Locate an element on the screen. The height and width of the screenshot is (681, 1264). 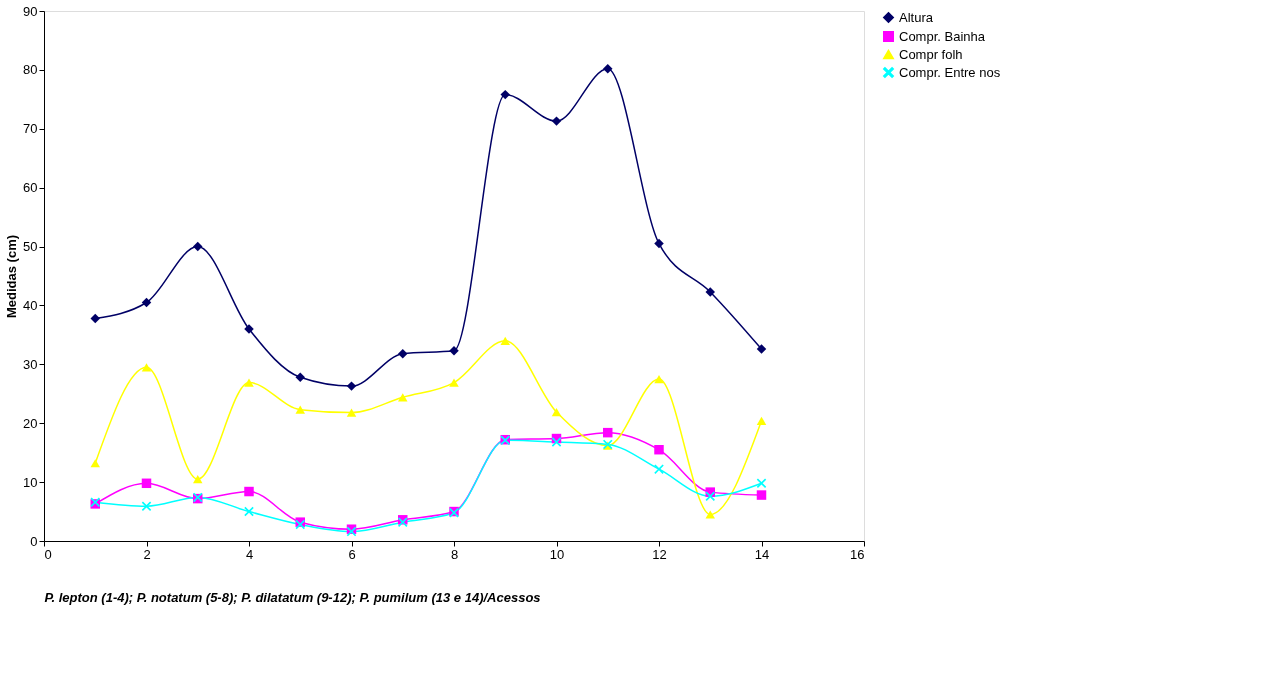
y-tick-label: 0 is located at coordinates (34, 541).